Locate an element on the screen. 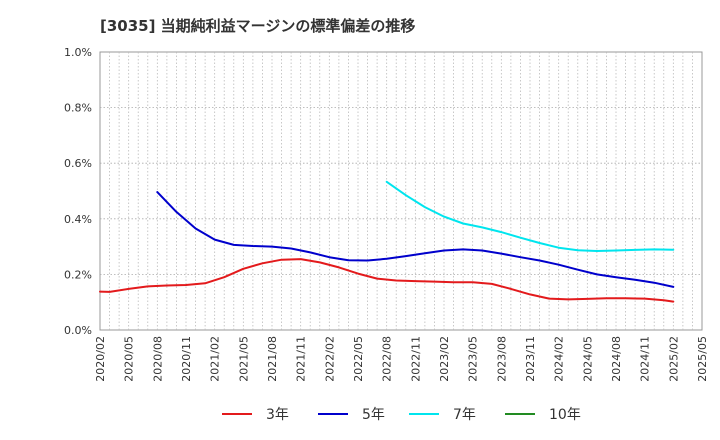 The image size is (720, 440). x-tick-label: 2021/08 is located at coordinates (272, 359).